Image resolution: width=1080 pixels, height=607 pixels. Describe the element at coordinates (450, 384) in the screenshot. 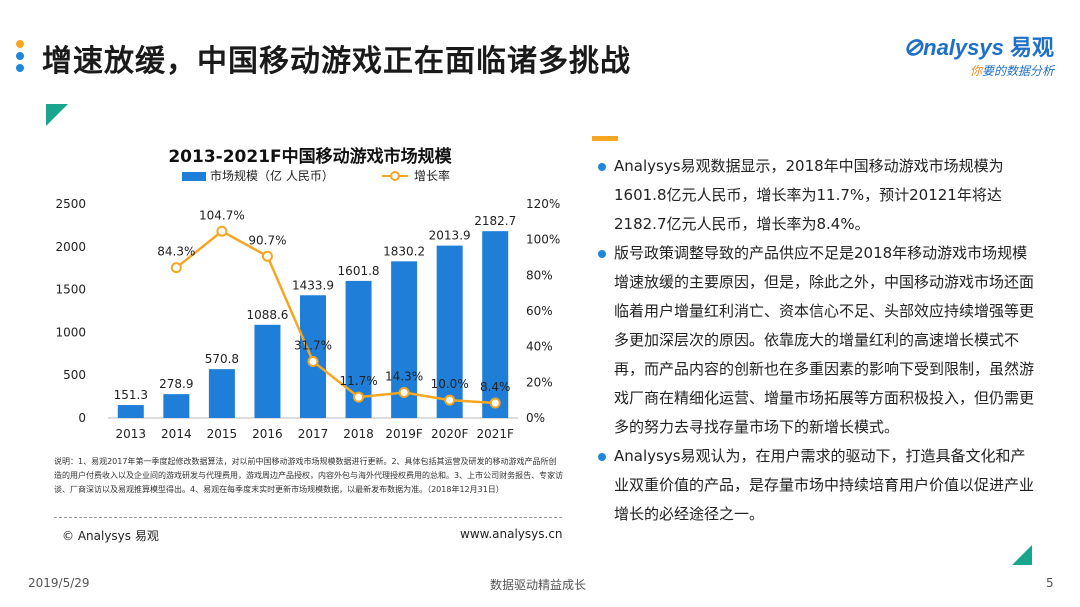

I see `growth-rate-label: 10.0%` at that location.